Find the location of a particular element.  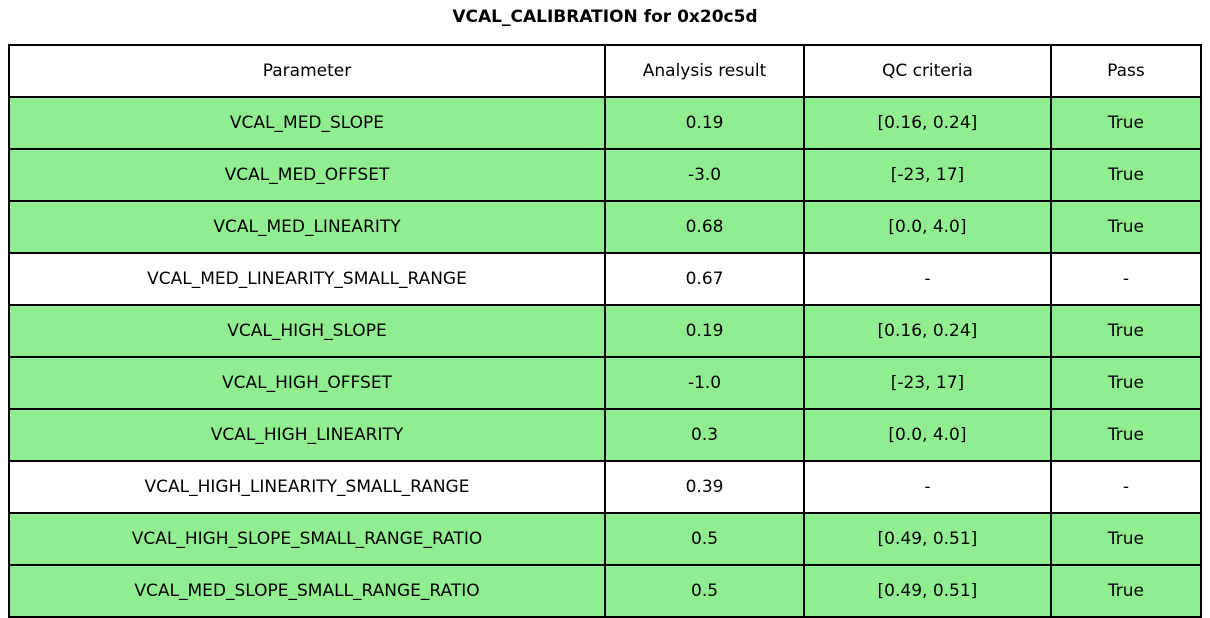

cell-parameter: VCAL_HIGH_LINEARITY is located at coordinates (307, 435).